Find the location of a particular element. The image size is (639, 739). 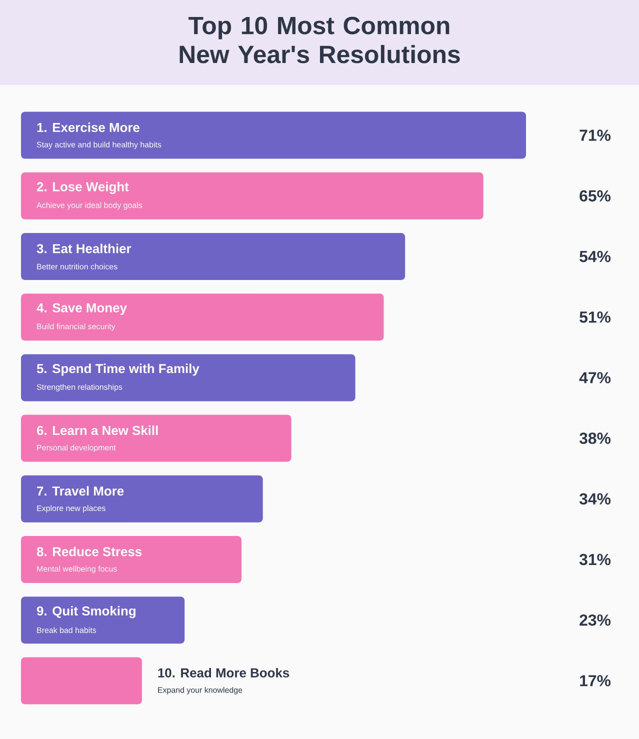

y-tick-label: 10. Read More Books is located at coordinates (224, 673).